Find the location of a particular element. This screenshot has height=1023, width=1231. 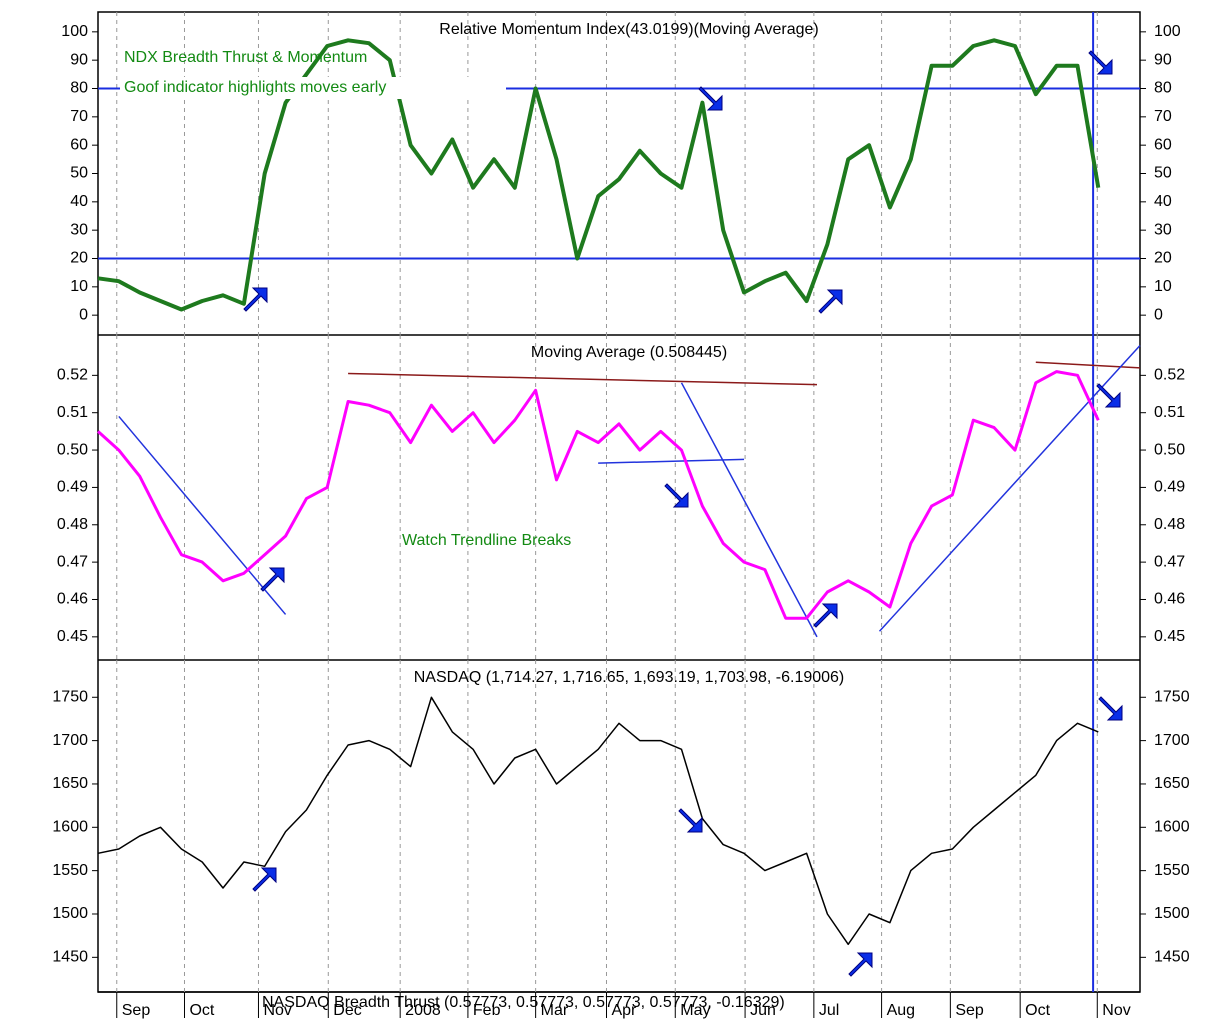

annotation: NDX Breadth Thrust & Momentum is located at coordinates (245, 57).